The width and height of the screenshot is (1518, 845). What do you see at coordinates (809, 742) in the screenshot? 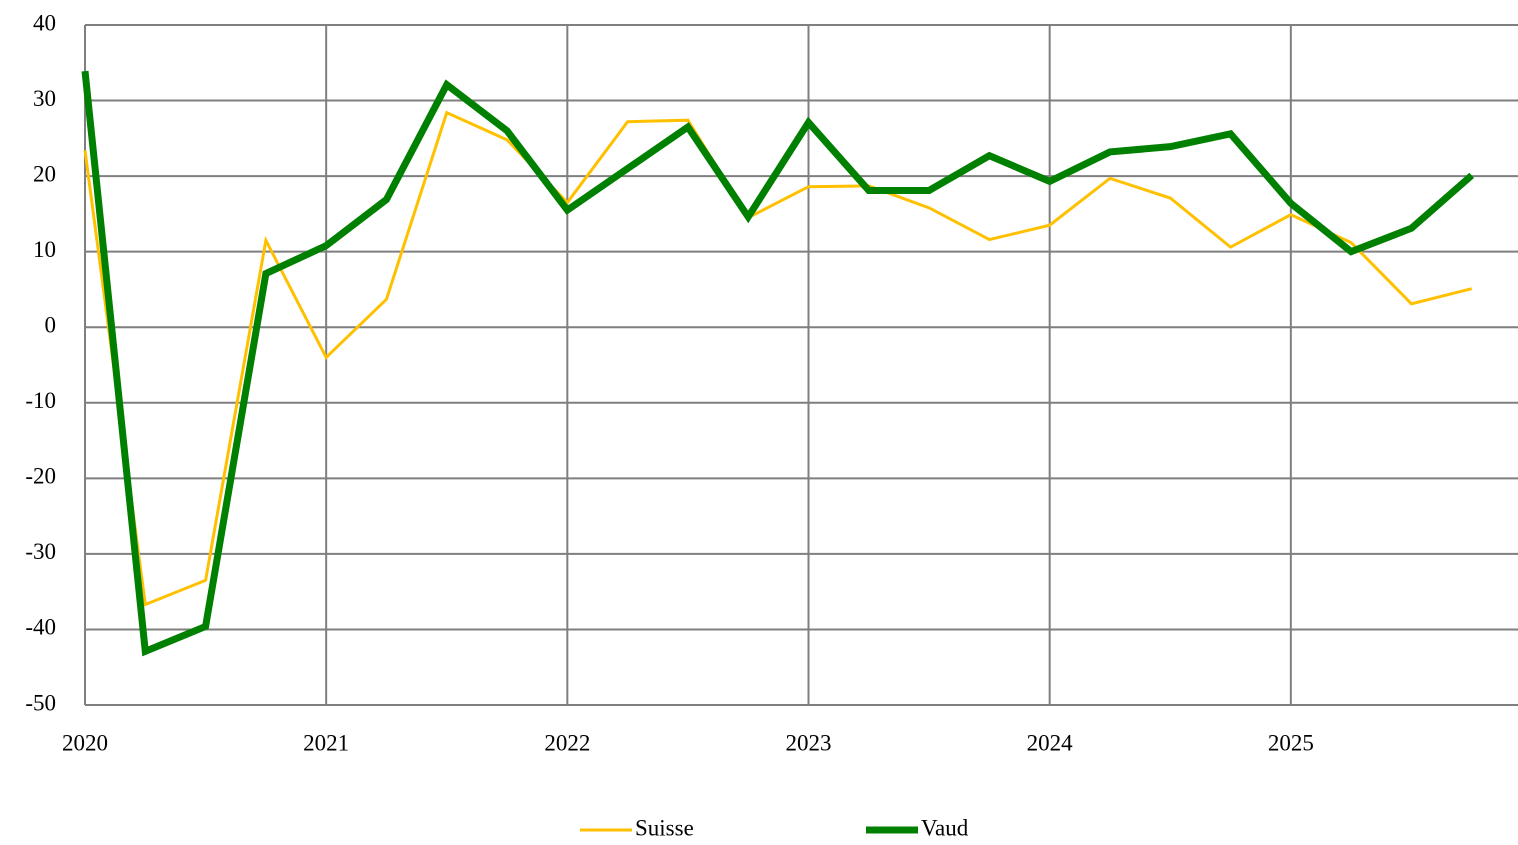
I see `x-tick-label: 2023` at bounding box center [809, 742].